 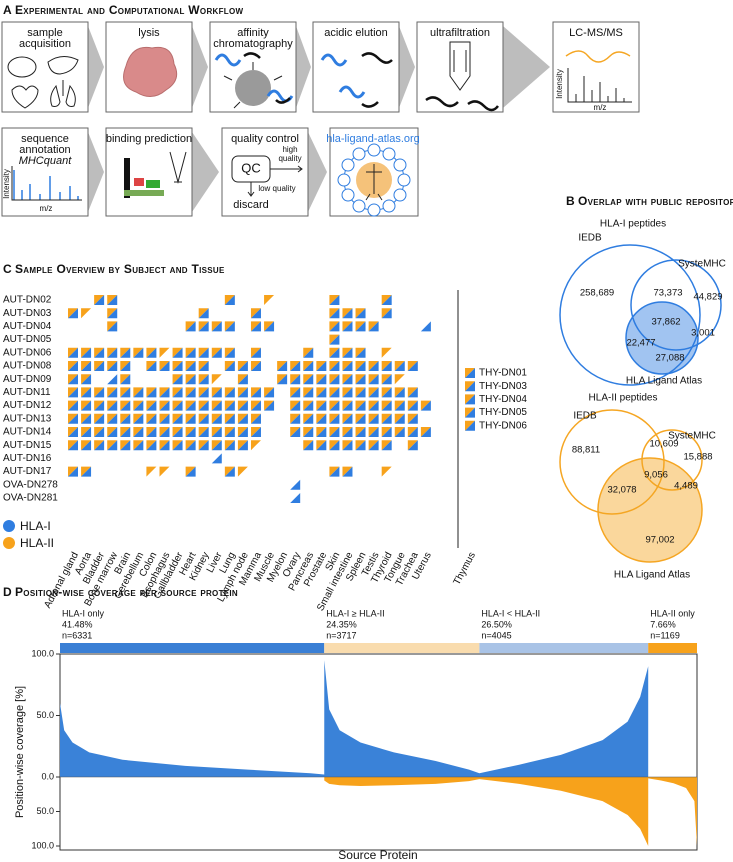 I want to click on panel-letter: D, so click(x=7, y=592).